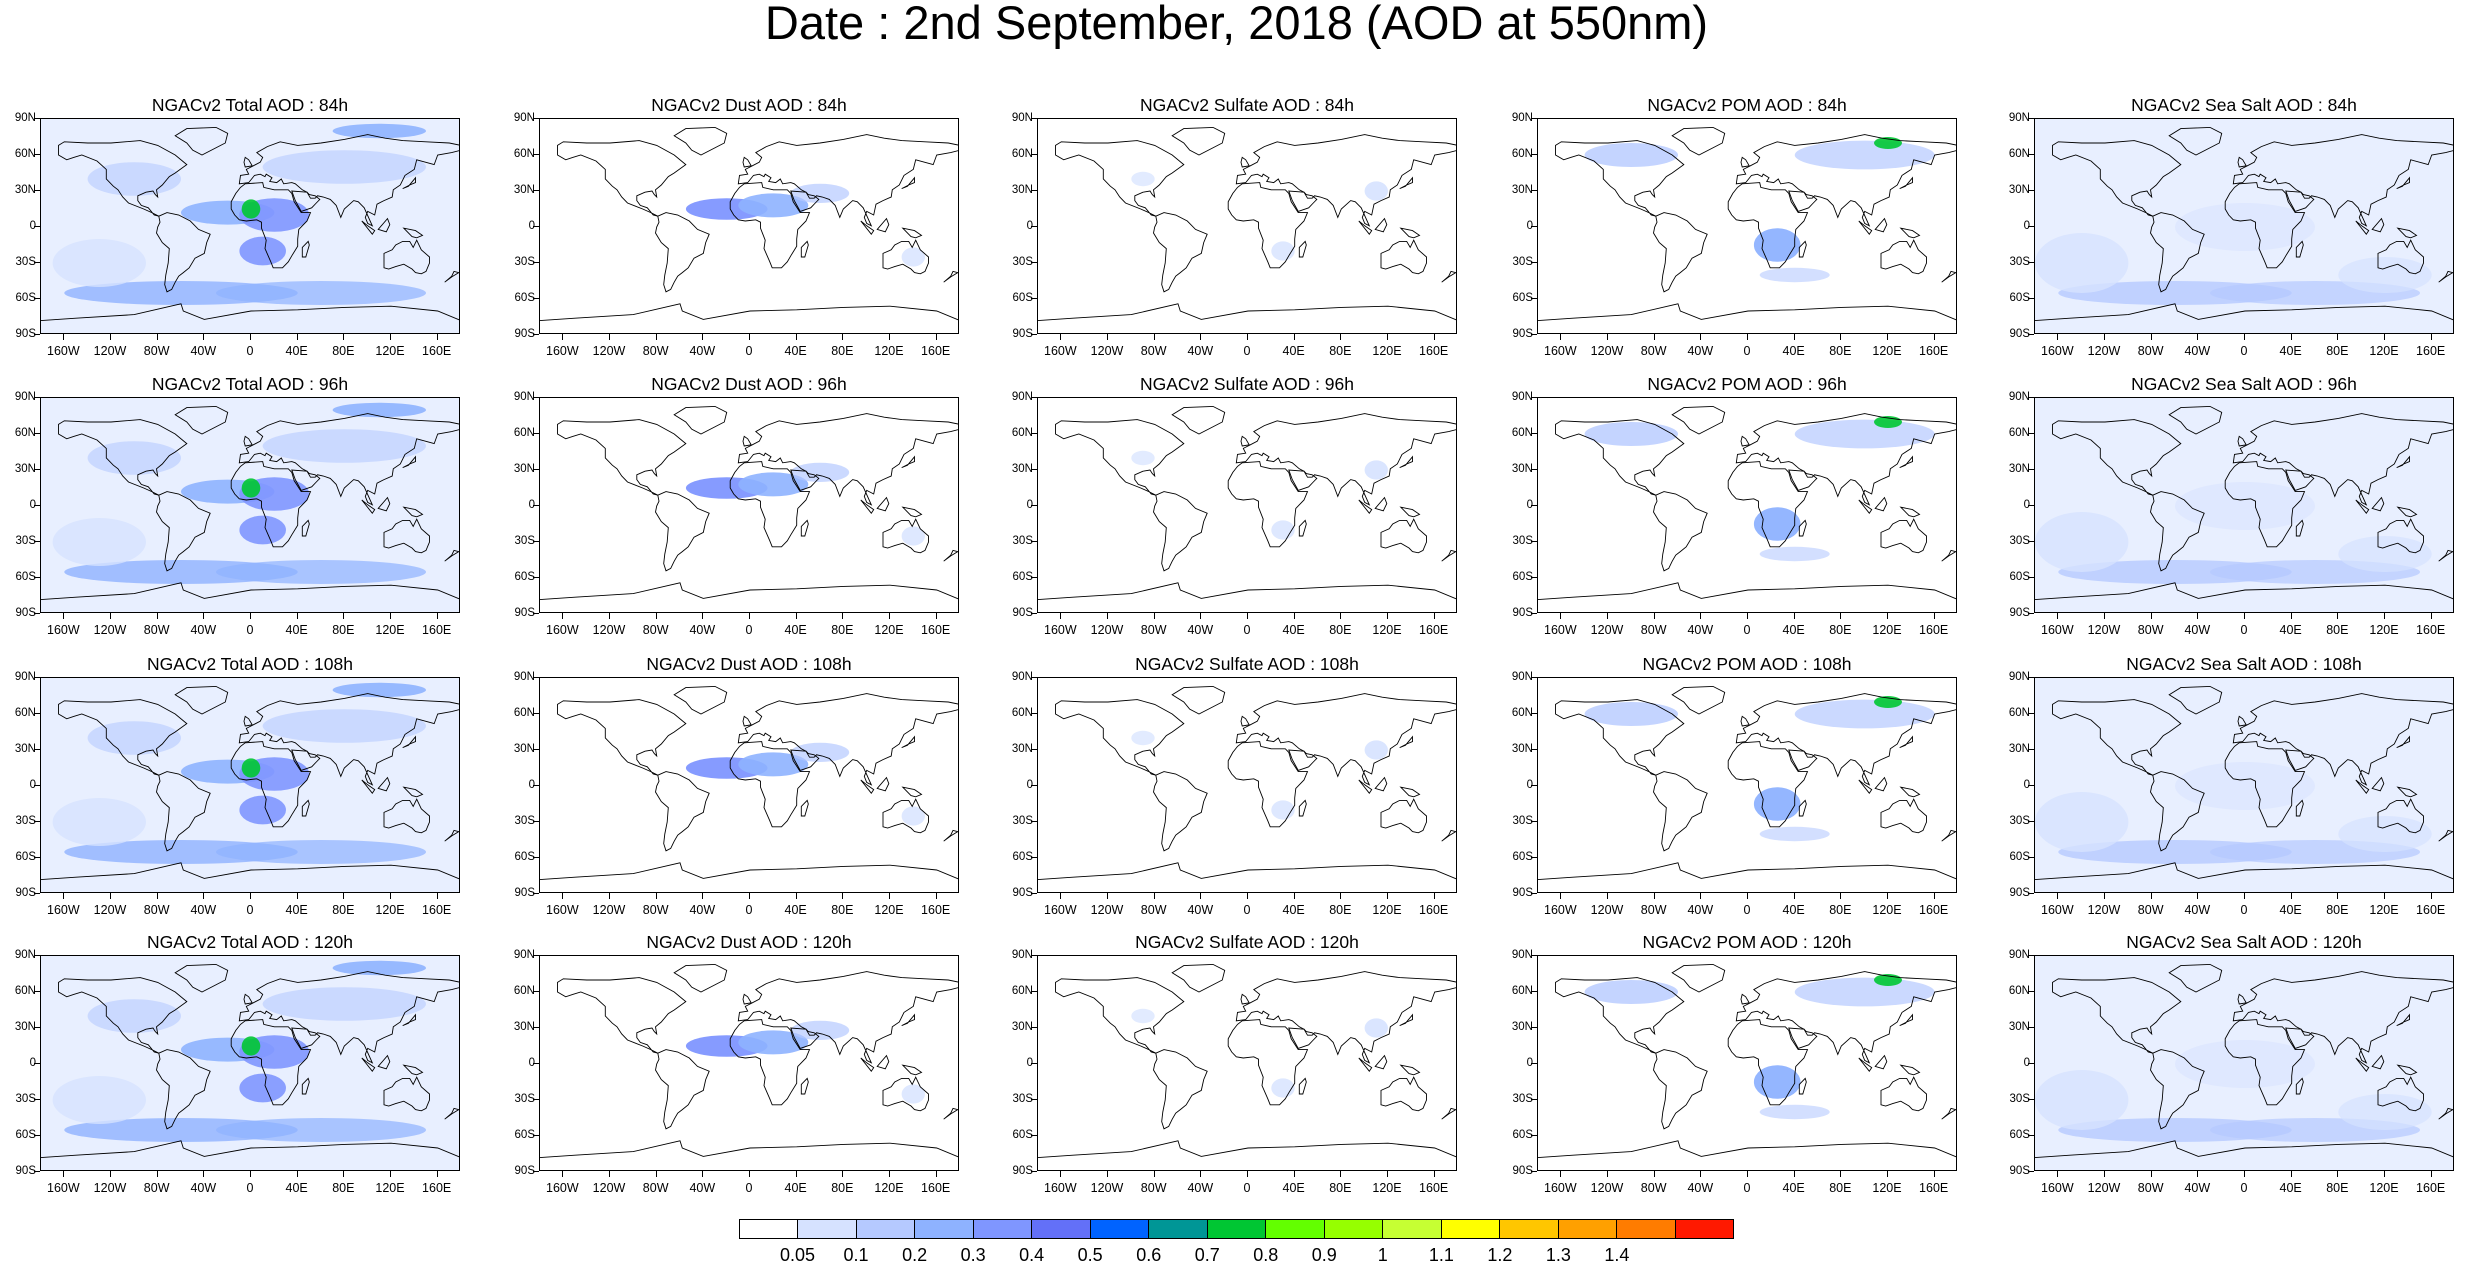 The height and width of the screenshot is (1265, 2473). Describe the element at coordinates (1793, 910) in the screenshot. I see `longitude-label: 40E` at that location.